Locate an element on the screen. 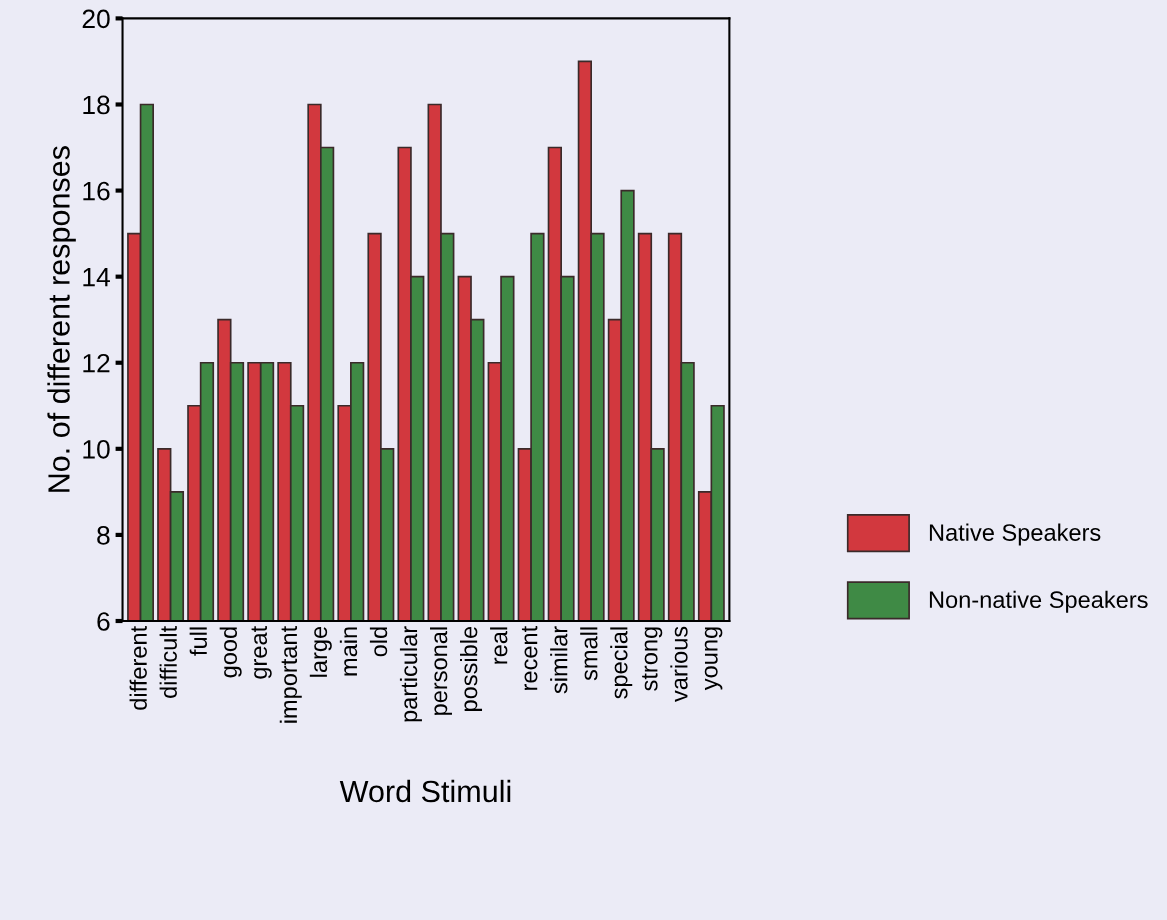  x-tick-label: special is located at coordinates (621, 663).